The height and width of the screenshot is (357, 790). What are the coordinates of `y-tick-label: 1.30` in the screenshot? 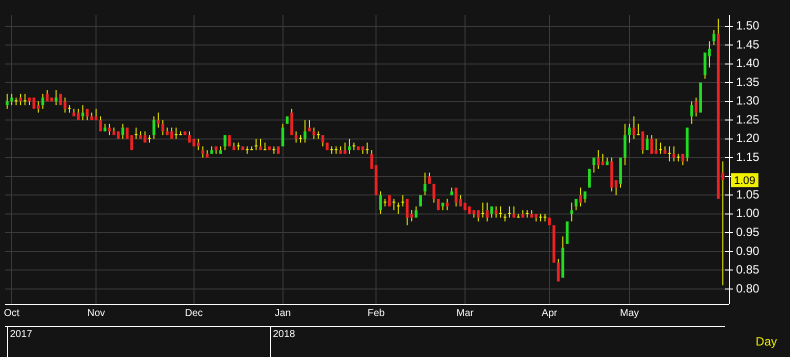 It's located at (748, 101).